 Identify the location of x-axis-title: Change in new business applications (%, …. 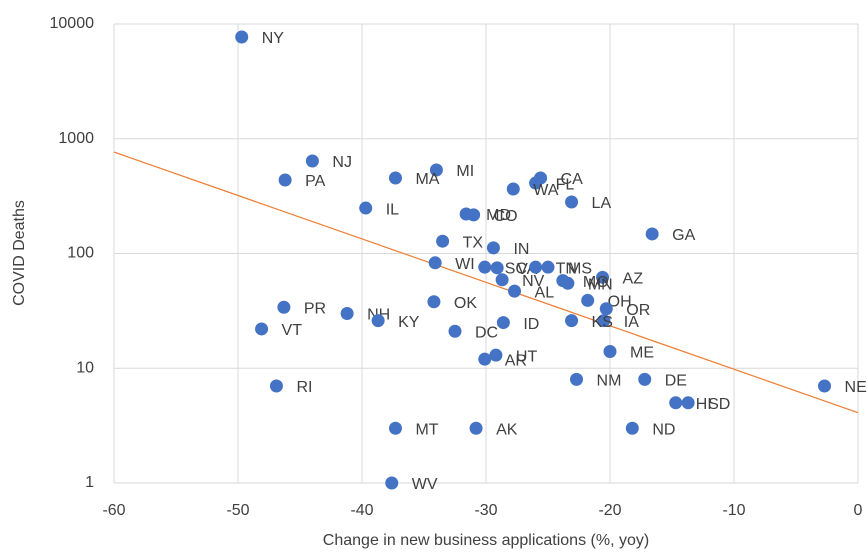
(486, 540).